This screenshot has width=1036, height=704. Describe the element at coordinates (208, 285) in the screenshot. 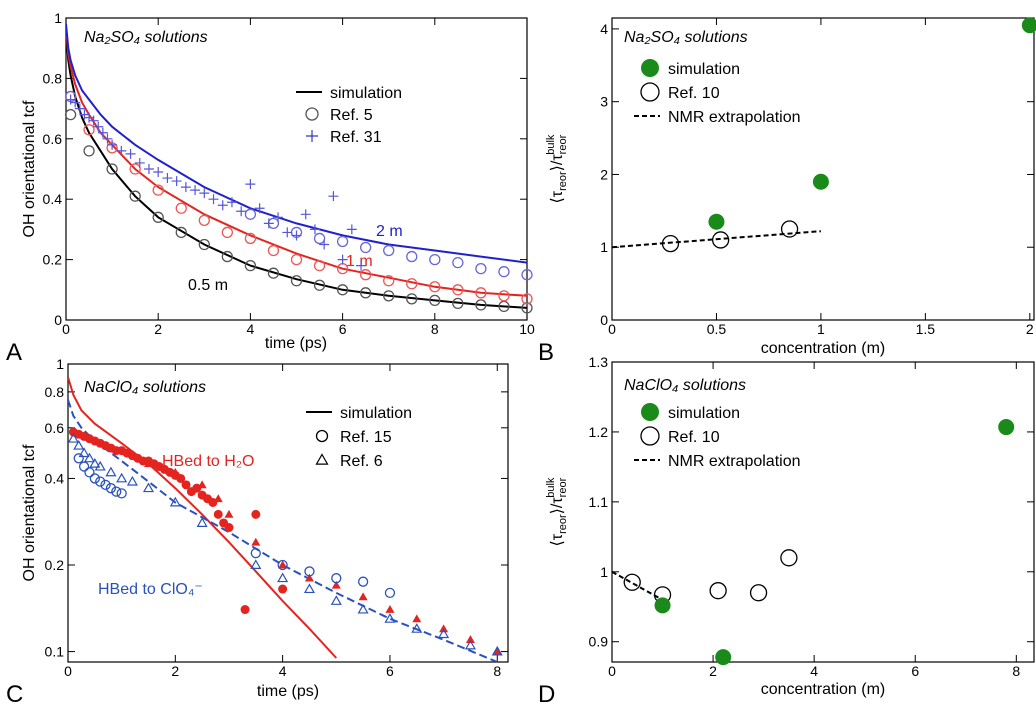

I see `curve-label: 0.5 m` at that location.